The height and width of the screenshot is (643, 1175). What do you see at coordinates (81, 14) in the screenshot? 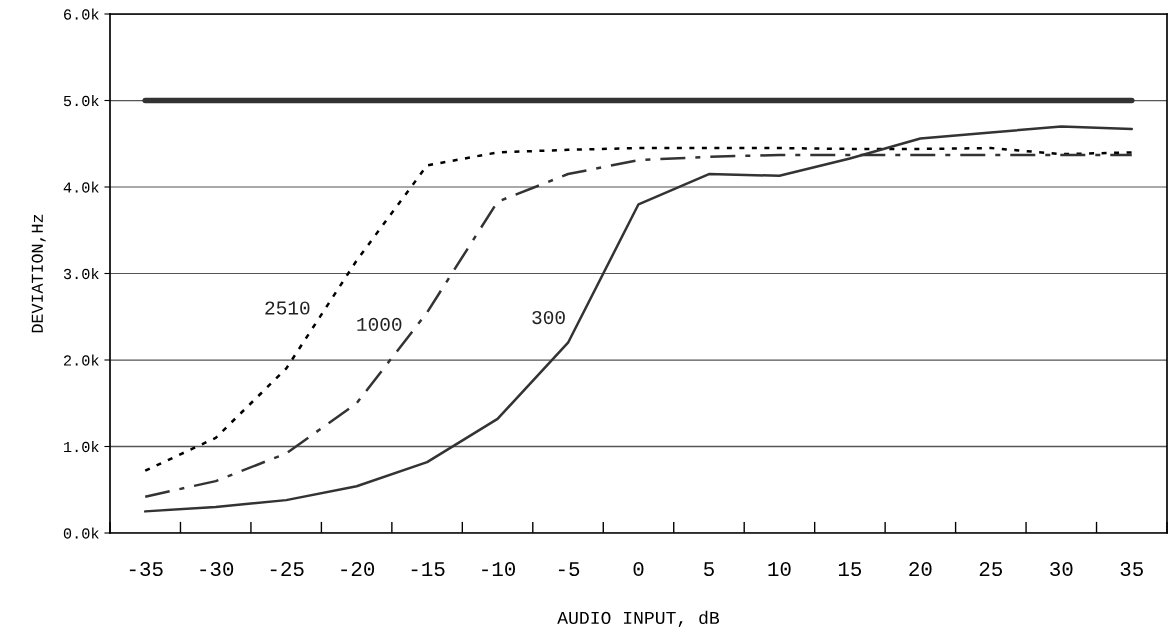
I see `y-tick-label: 6.0k` at bounding box center [81, 14].